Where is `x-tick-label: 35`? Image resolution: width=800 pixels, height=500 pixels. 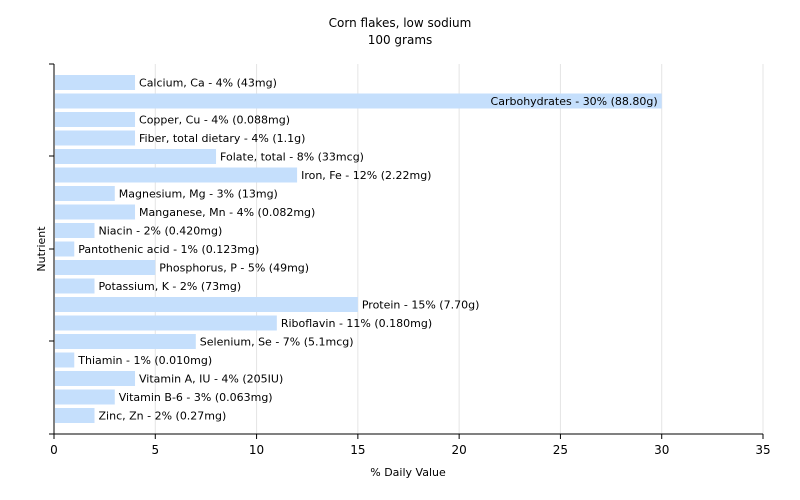 x-tick-label: 35 is located at coordinates (762, 450).